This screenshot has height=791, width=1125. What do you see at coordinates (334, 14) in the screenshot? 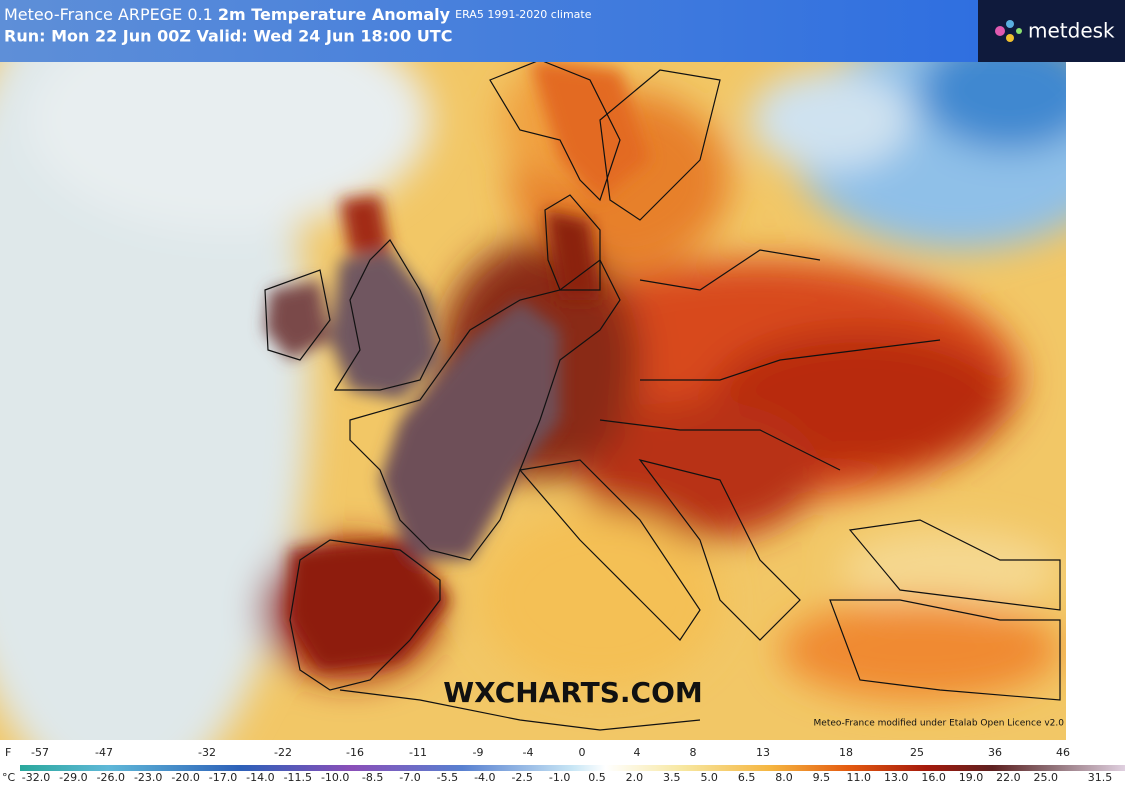
I see `product: 2m Temperature Anomaly` at bounding box center [334, 14].